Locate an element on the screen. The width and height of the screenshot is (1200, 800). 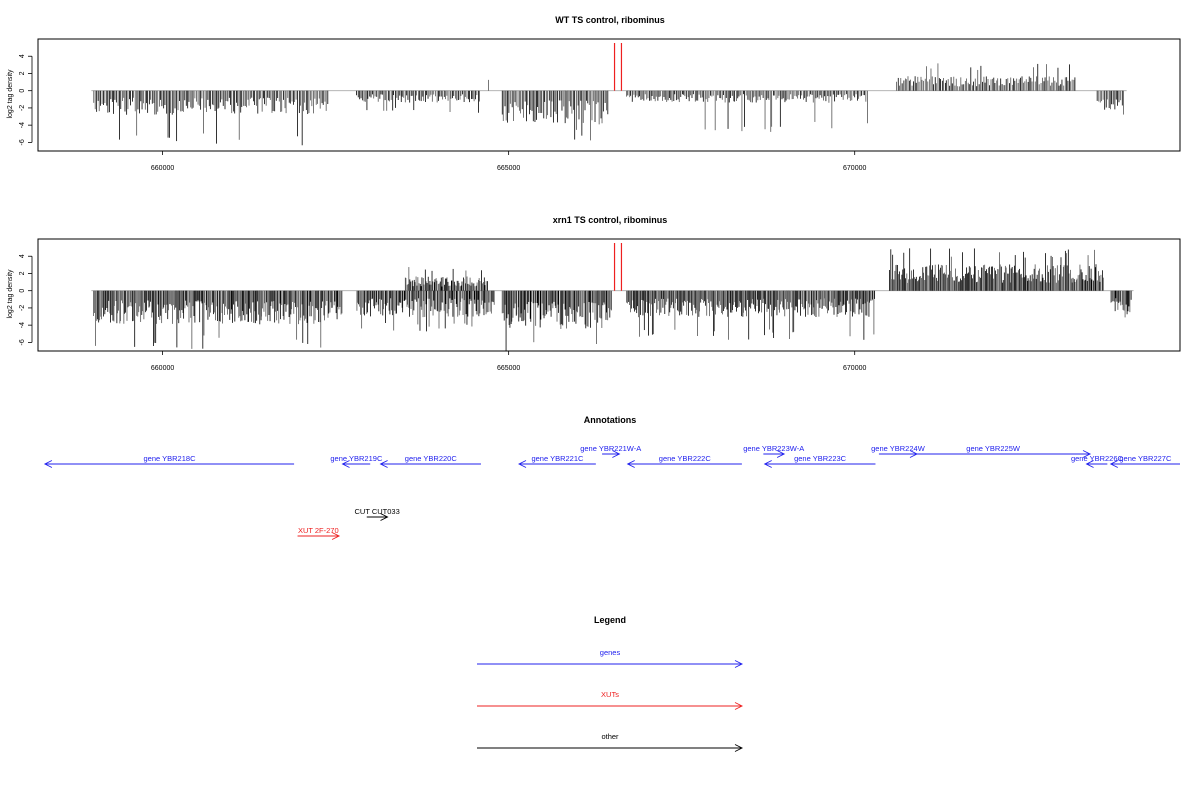
wt-y-axis: 4 2 0 -2 -4 -6 is located at coordinates (26, 100).